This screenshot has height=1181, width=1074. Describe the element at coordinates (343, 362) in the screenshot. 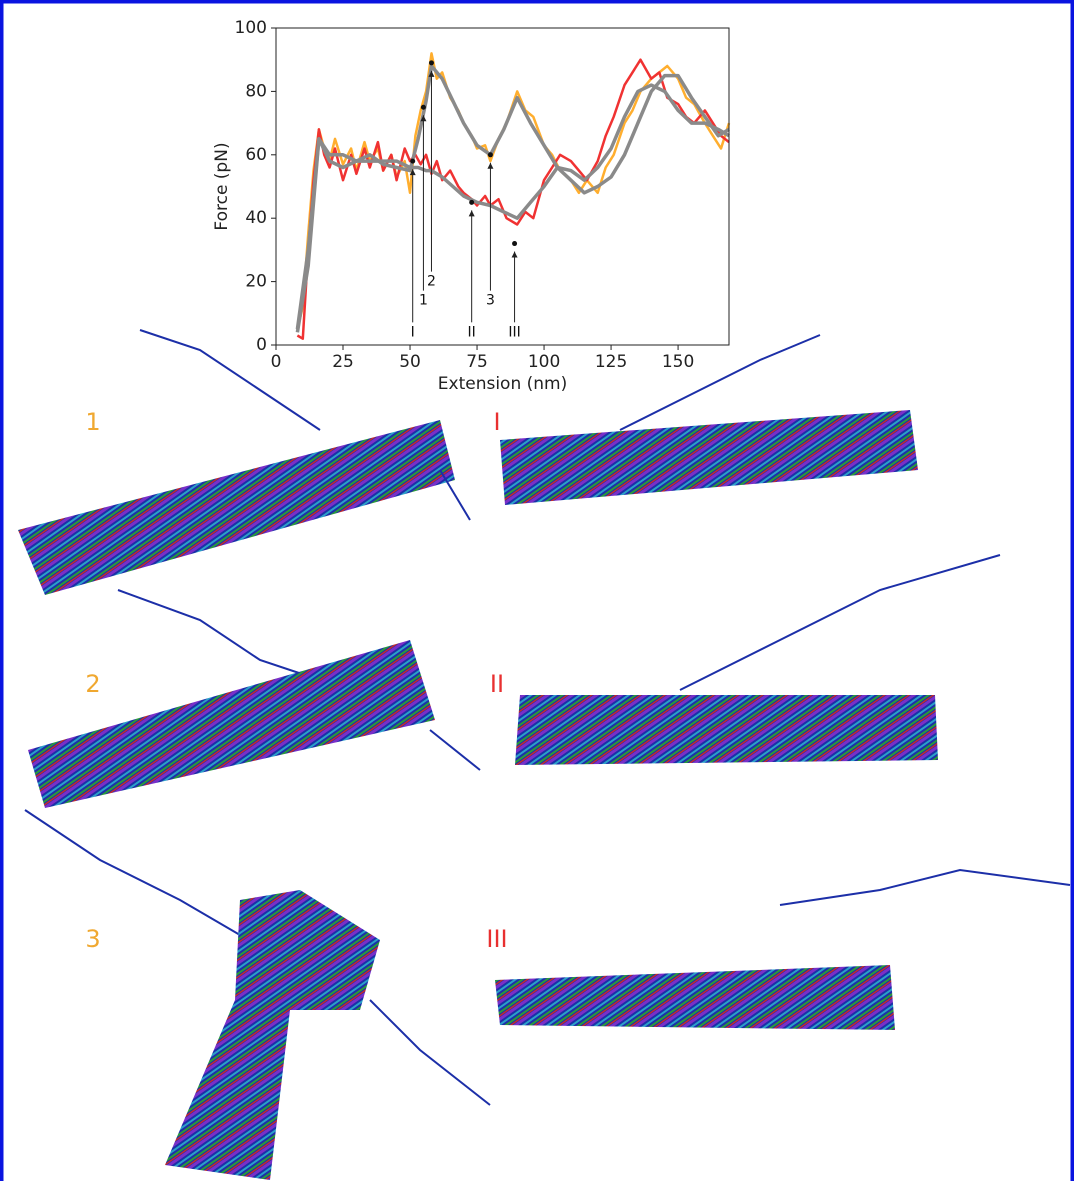

I see `x-tick-label: 25` at that location.